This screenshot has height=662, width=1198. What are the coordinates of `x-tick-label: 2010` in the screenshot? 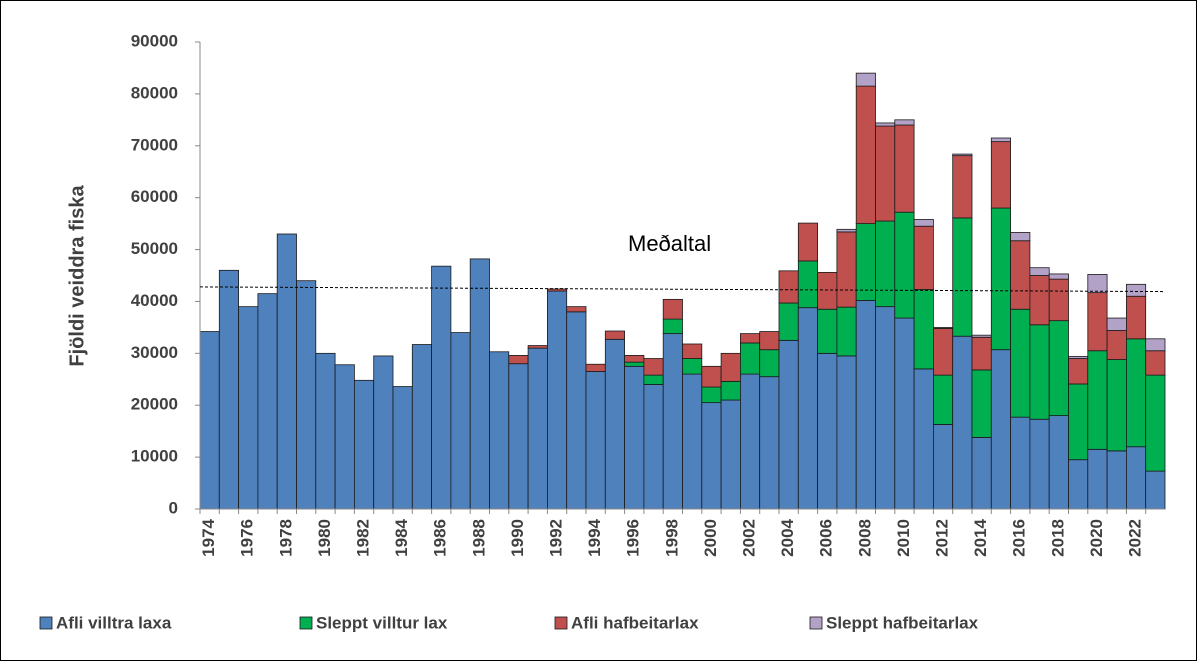 It's located at (903, 538).